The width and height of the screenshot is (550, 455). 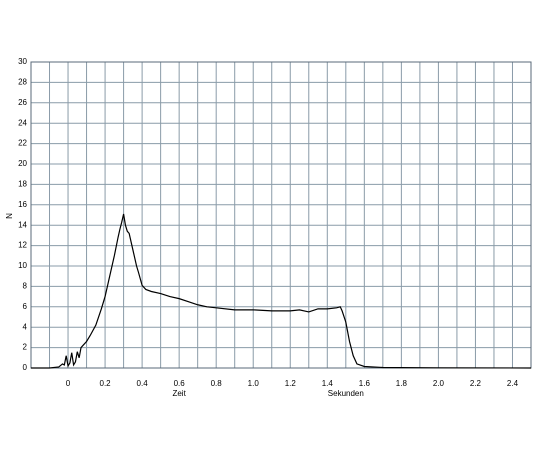 I want to click on y-tick-label: 12, so click(x=22, y=245).